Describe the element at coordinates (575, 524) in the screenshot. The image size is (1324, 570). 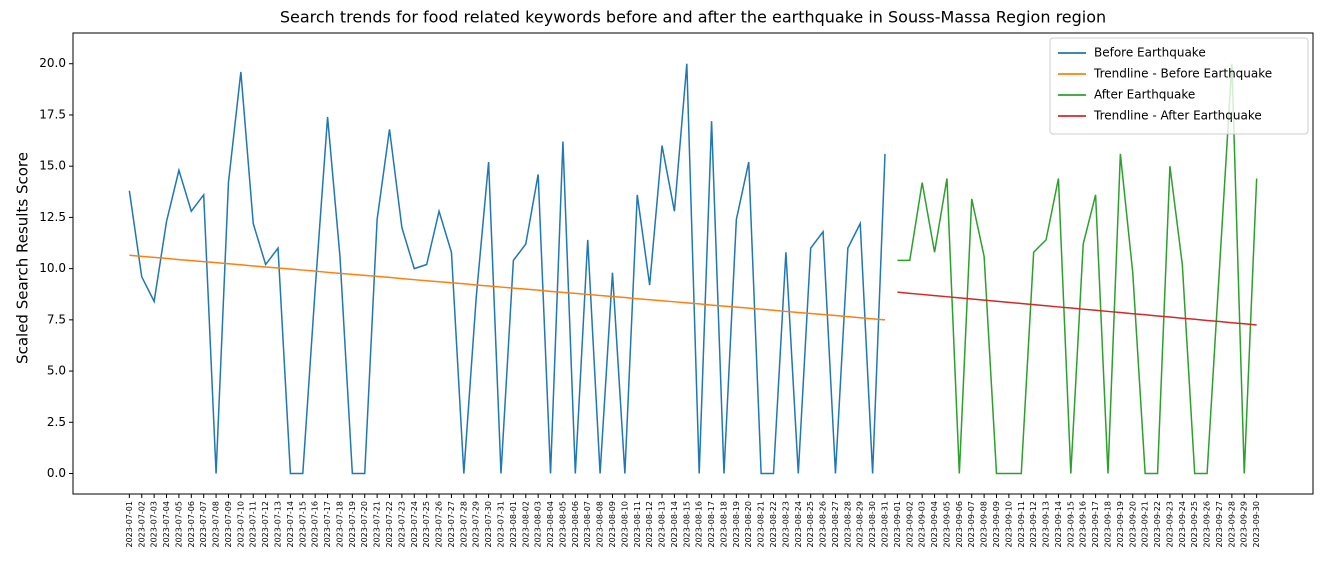
I see `x-tick-label: 2023-08-06` at that location.